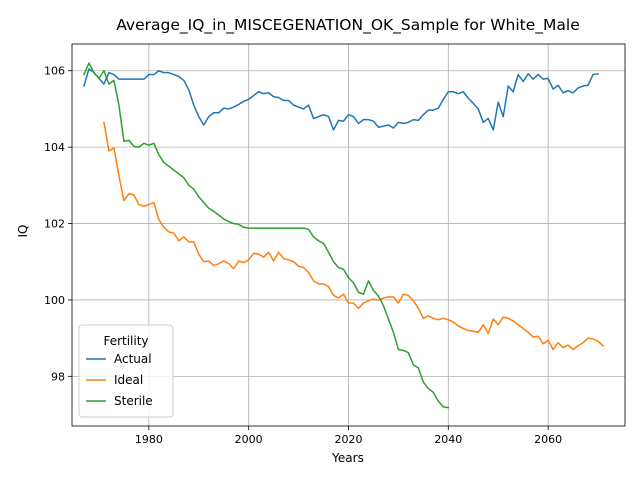 Image resolution: width=640 pixels, height=480 pixels. I want to click on y-tick-label: 98, so click(58, 376).